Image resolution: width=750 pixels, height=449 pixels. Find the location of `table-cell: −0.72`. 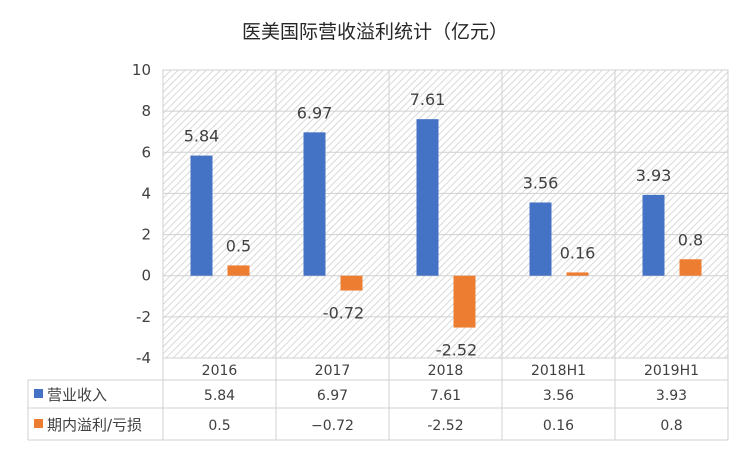

table-cell: −0.72 is located at coordinates (332, 426).